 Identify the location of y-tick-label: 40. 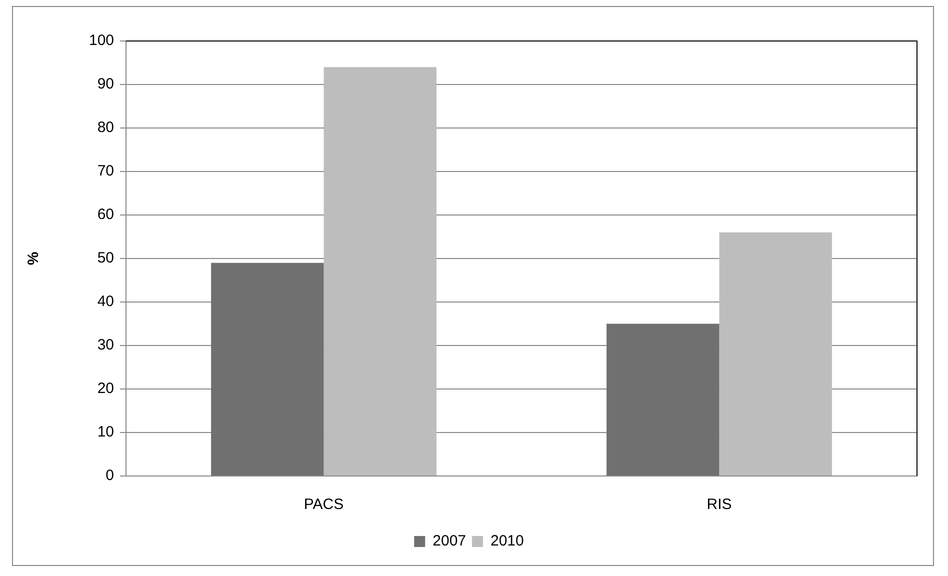
(105, 301).